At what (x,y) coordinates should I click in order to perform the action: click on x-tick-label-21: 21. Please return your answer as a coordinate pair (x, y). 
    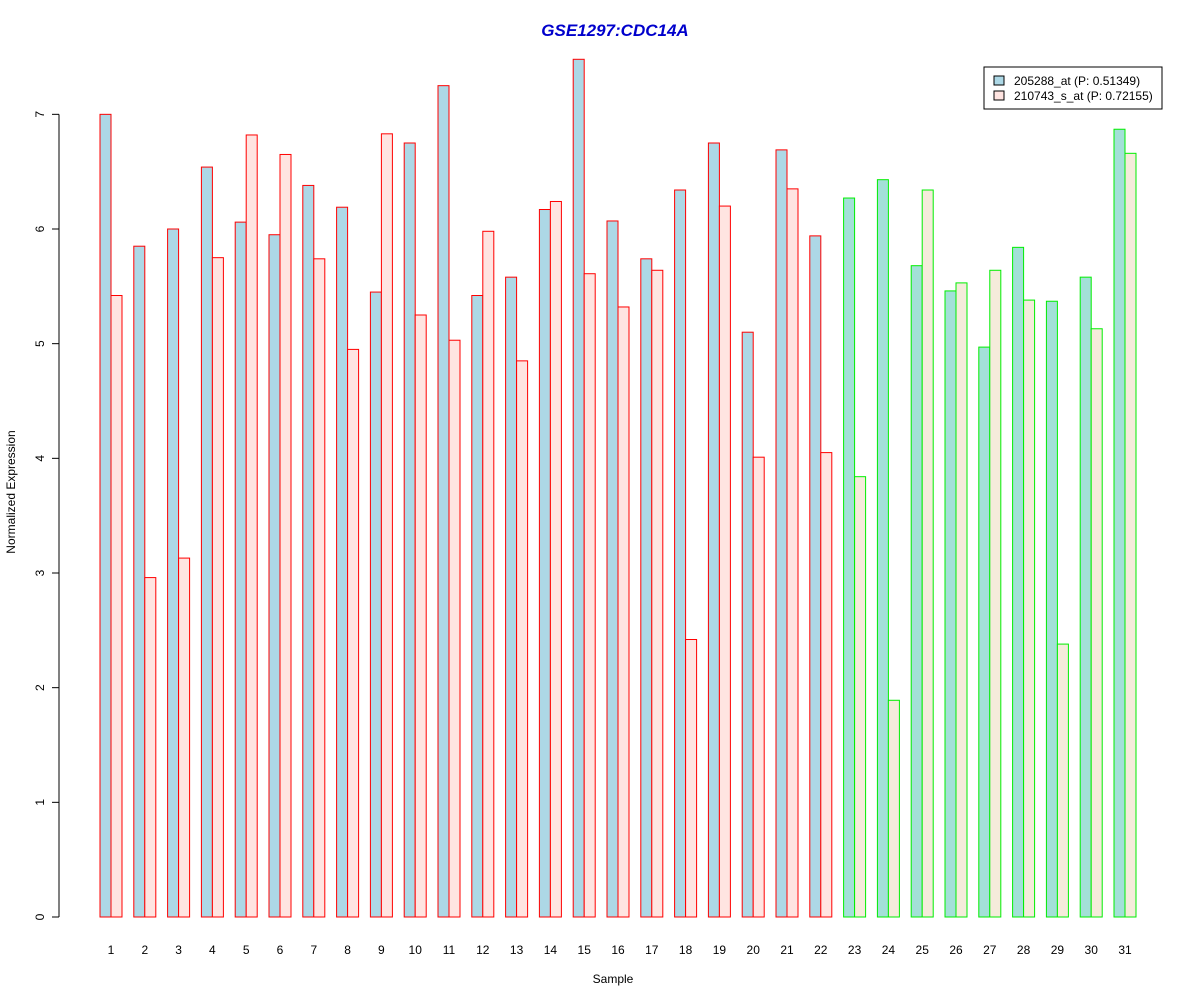
    Looking at the image, I should click on (787, 950).